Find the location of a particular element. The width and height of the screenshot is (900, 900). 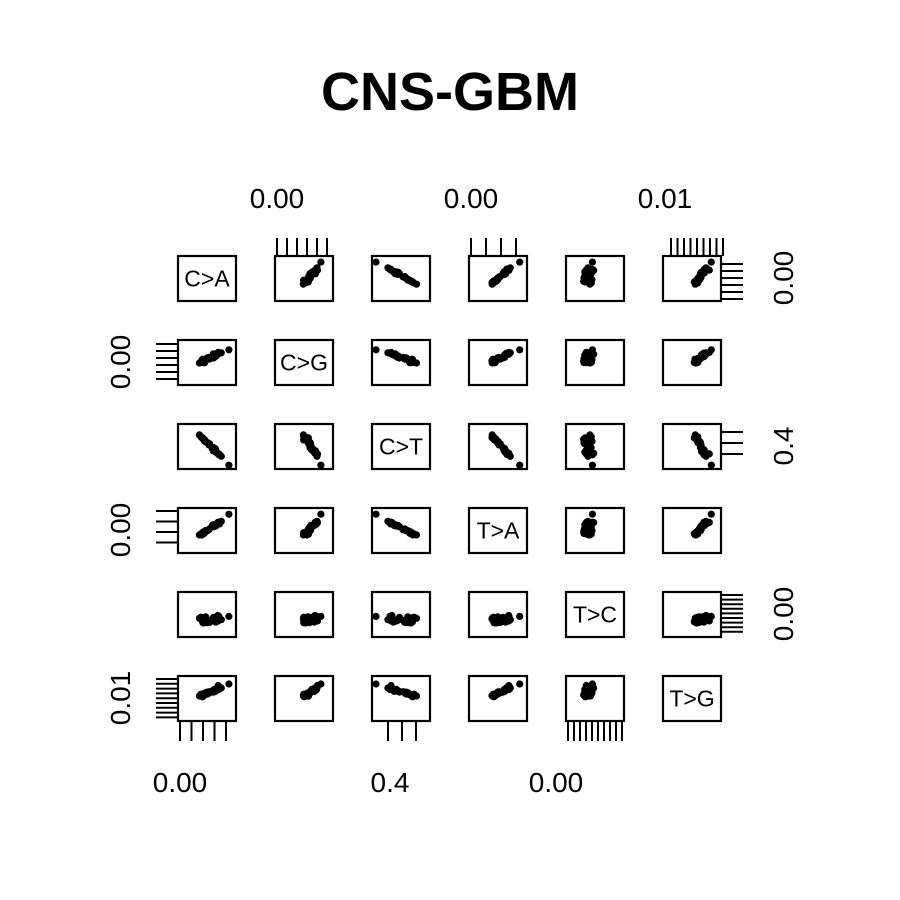

right-ticks-row0 is located at coordinates (732, 281).